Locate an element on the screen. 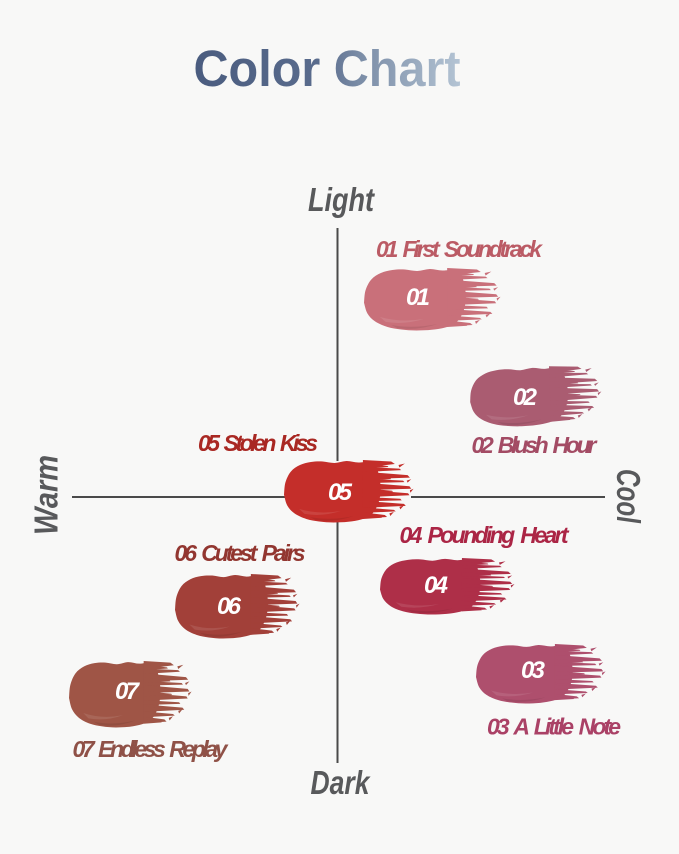  svg-text: 05 Stolen Kiss is located at coordinates (258, 443).